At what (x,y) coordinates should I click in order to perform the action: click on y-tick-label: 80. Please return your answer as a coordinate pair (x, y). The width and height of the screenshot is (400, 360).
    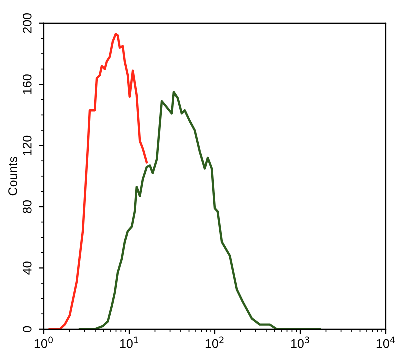
    Looking at the image, I should click on (27, 207).